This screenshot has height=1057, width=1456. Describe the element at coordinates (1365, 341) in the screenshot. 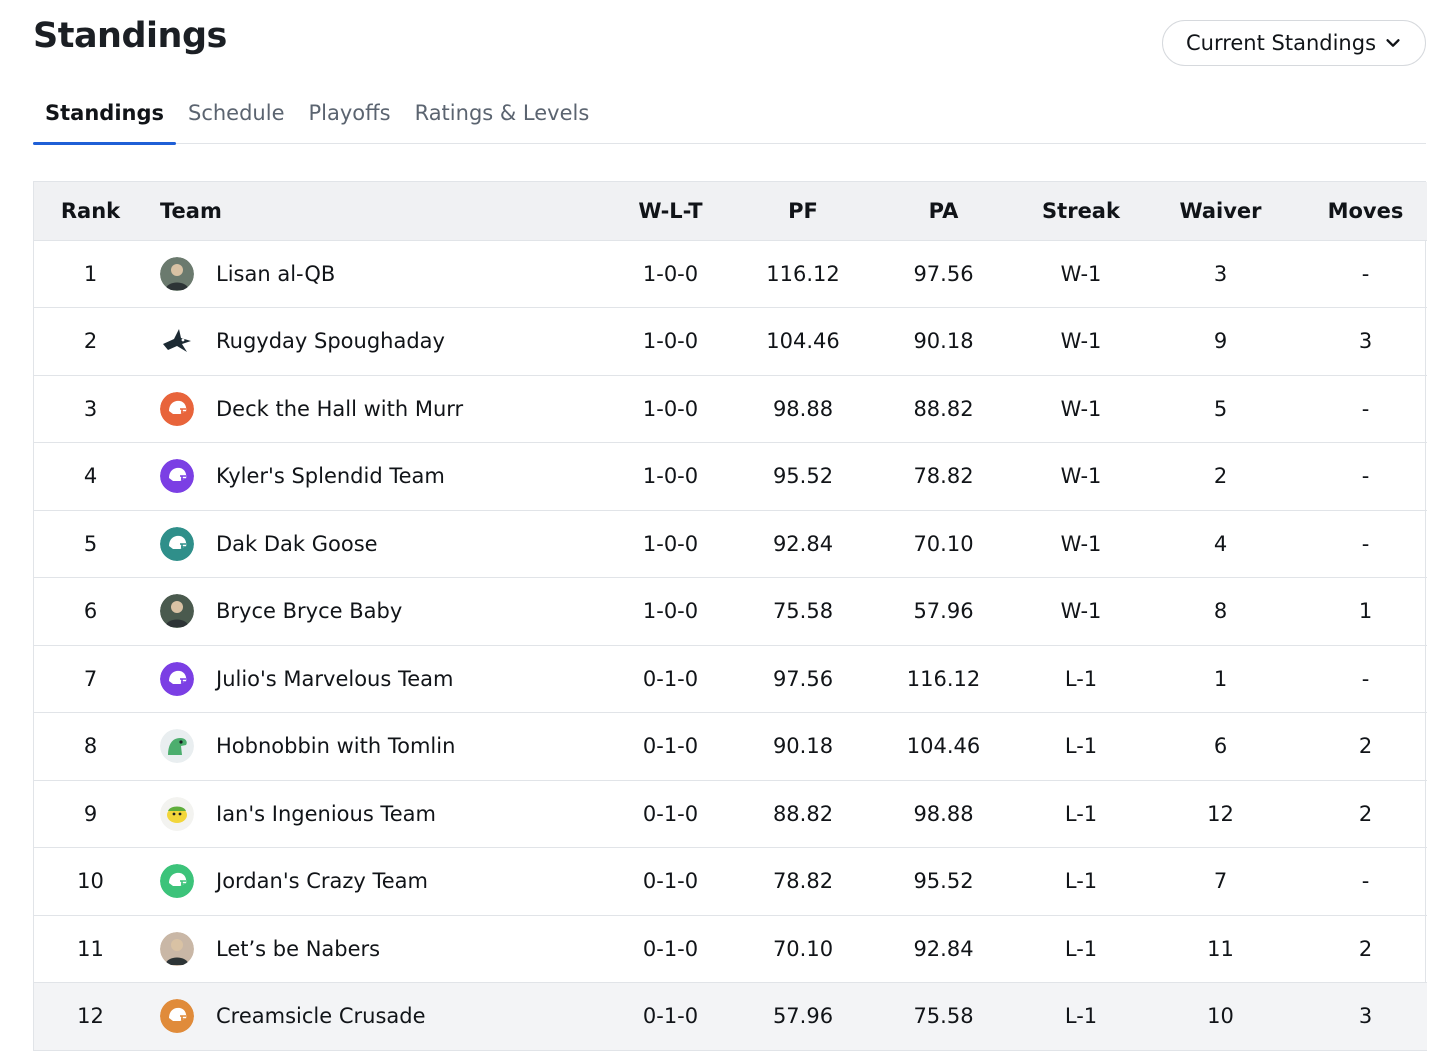

I see `moves-cell: 3` at that location.